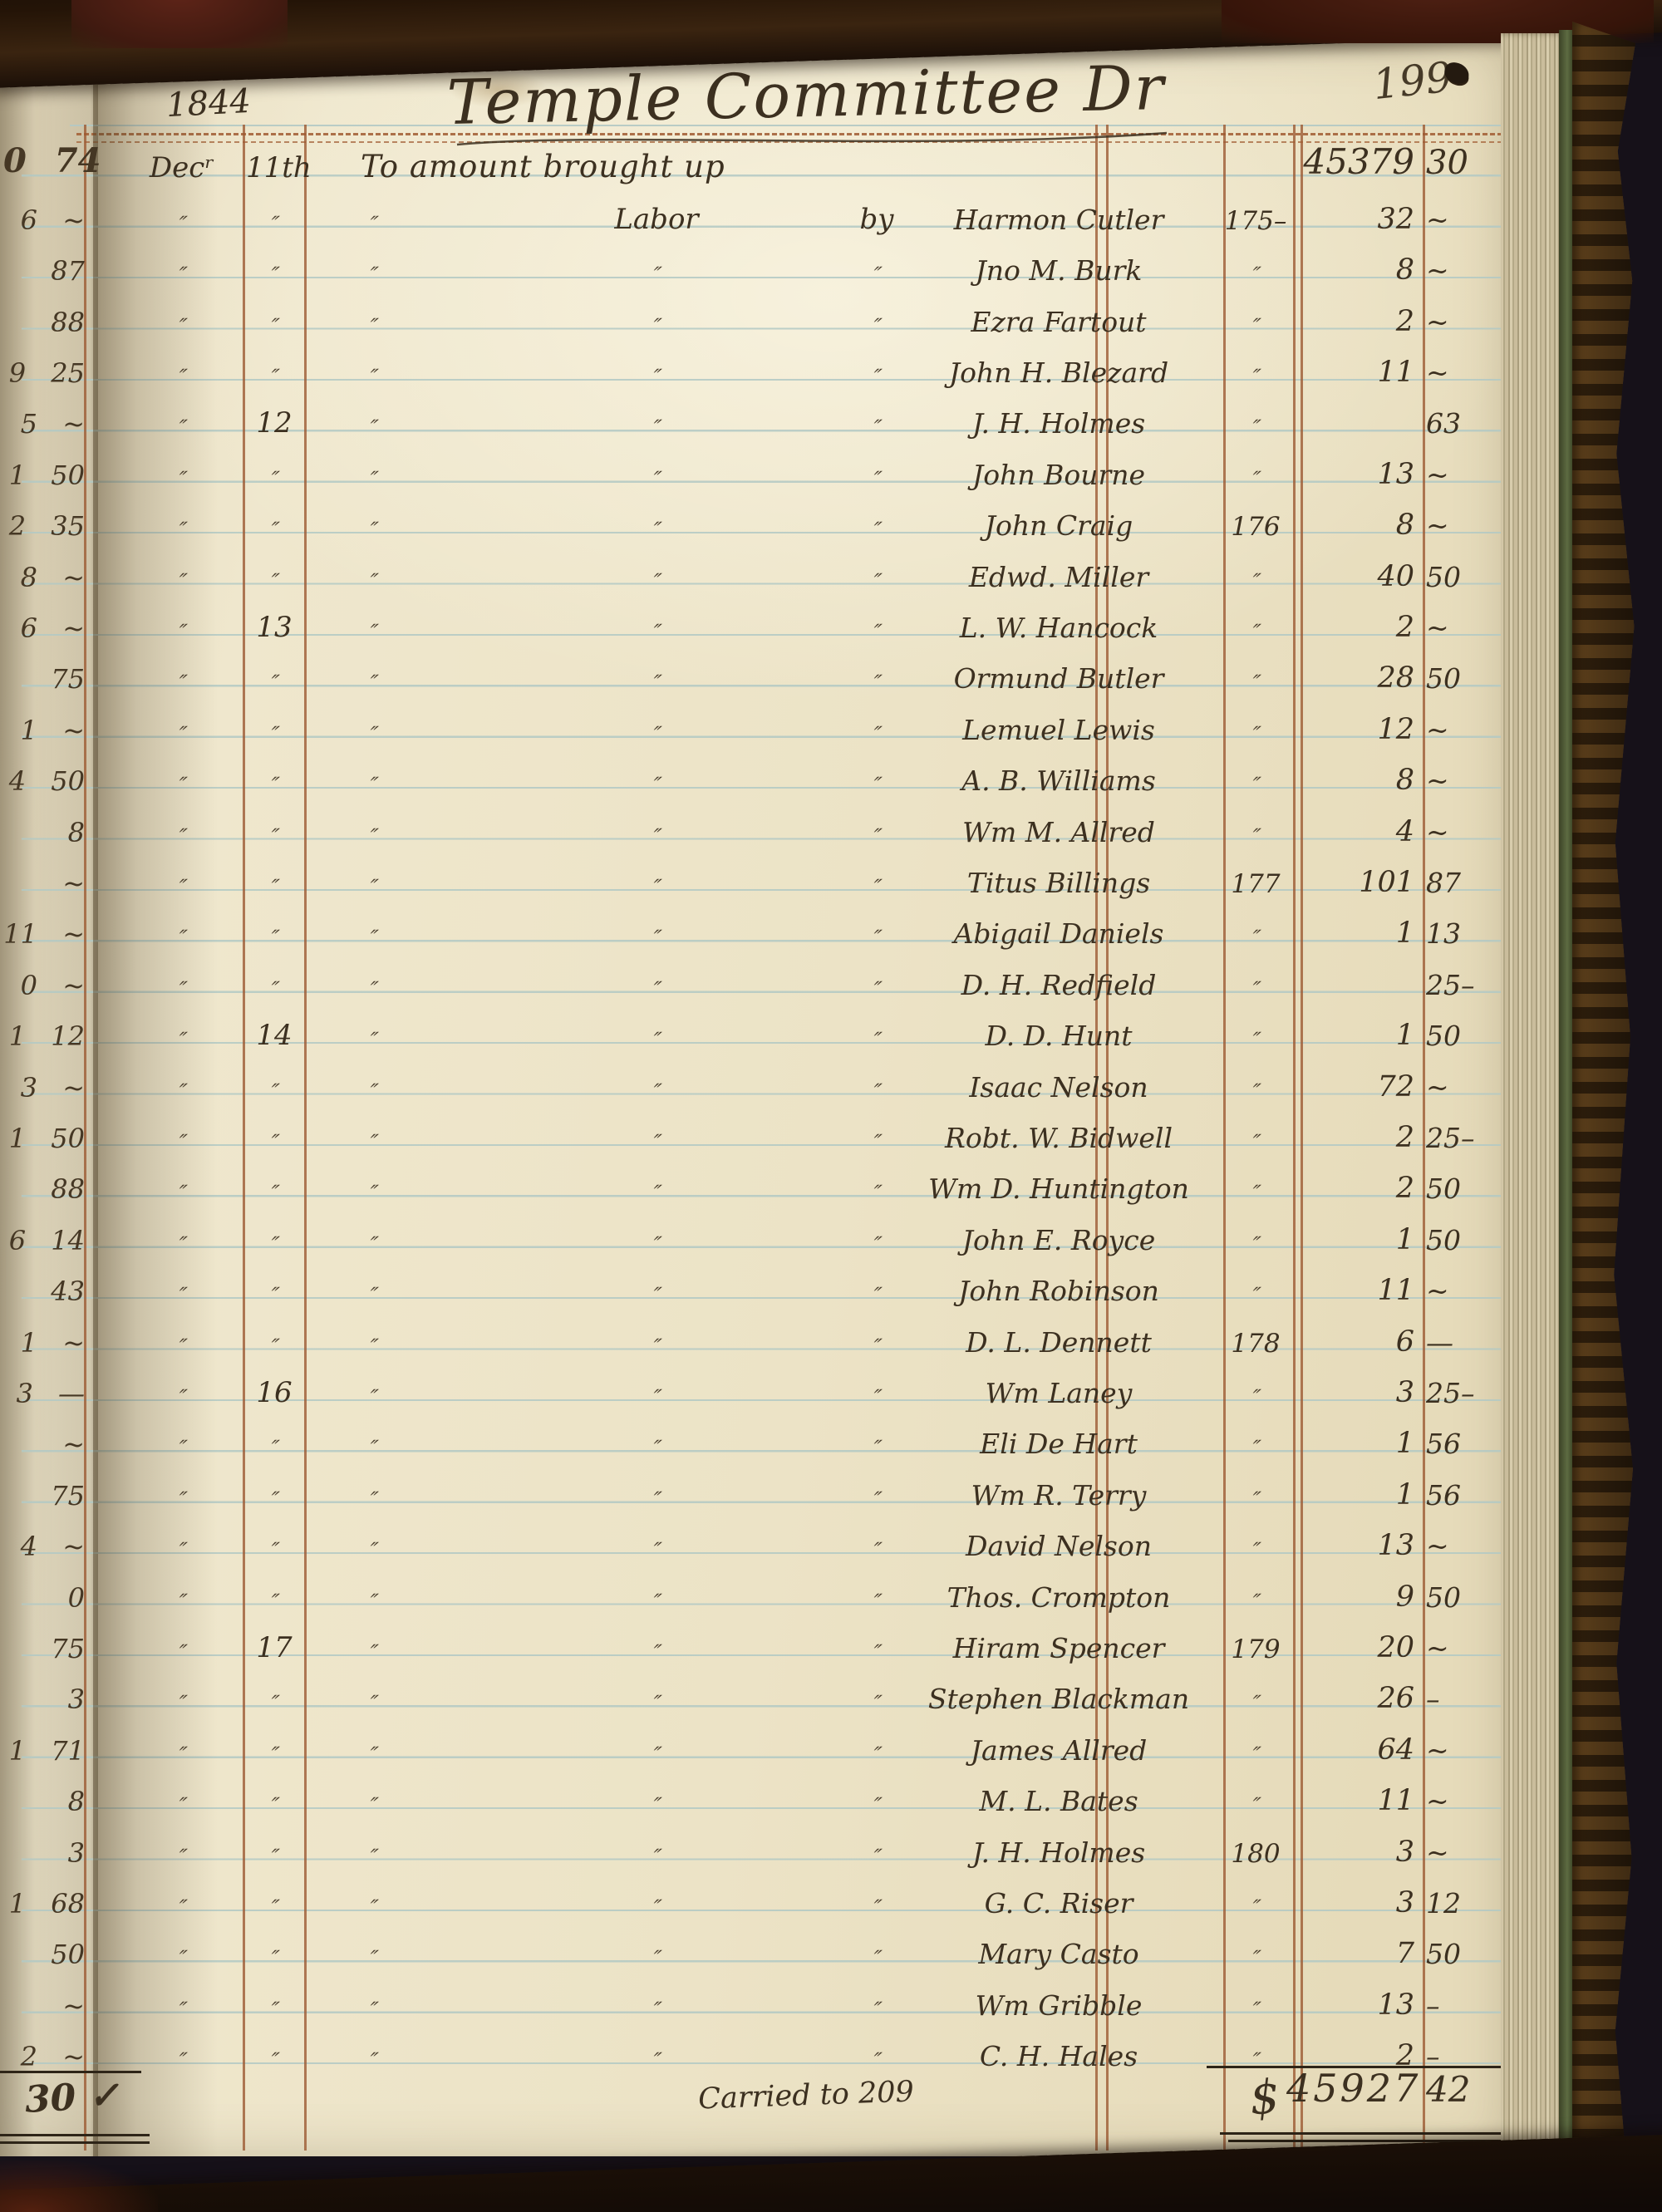 This screenshot has height=2212, width=1662. I want to click on ledger-row: 6 ~ ″ 13 ″ ″ ″ L. W. Hancock ″ 2 ~, so click(753, 615).